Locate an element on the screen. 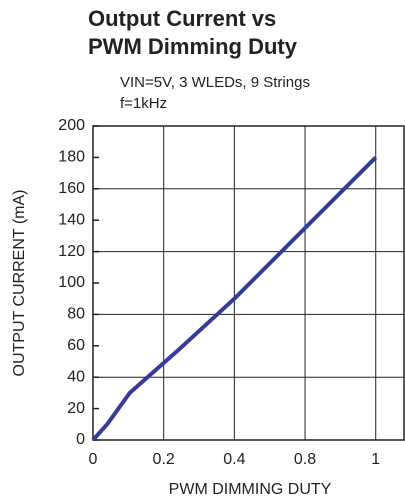 Image resolution: width=405 pixels, height=502 pixels. y-tick-label: 60 is located at coordinates (76, 345).